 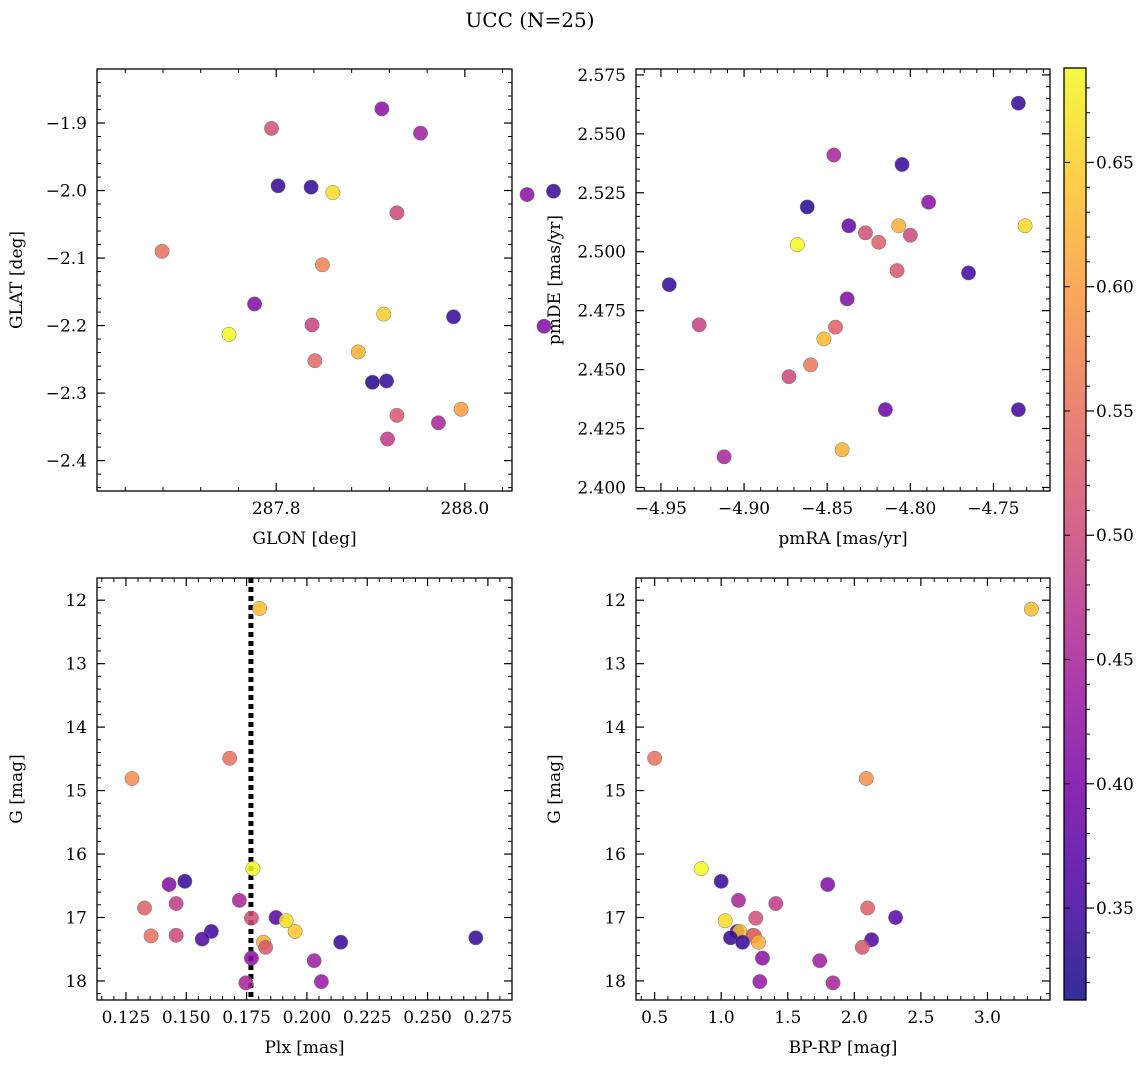 What do you see at coordinates (601, 312) in the screenshot?
I see `y-tick-label: 2.475` at bounding box center [601, 312].